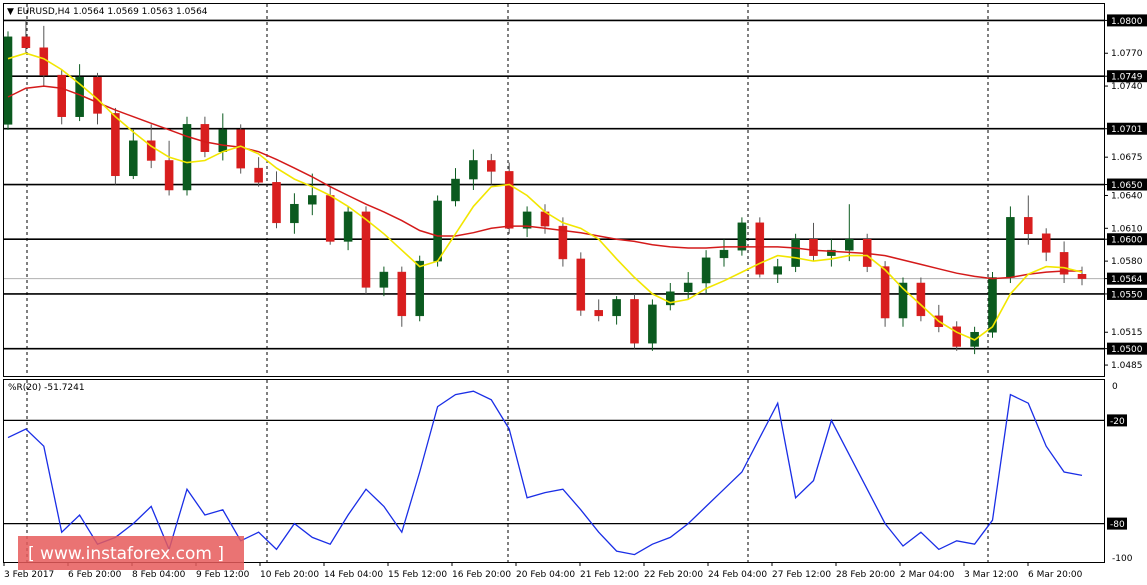 The height and width of the screenshot is (585, 1147). Describe the element at coordinates (10, 12) in the screenshot. I see `menu-arrow-icon: ▼` at that location.